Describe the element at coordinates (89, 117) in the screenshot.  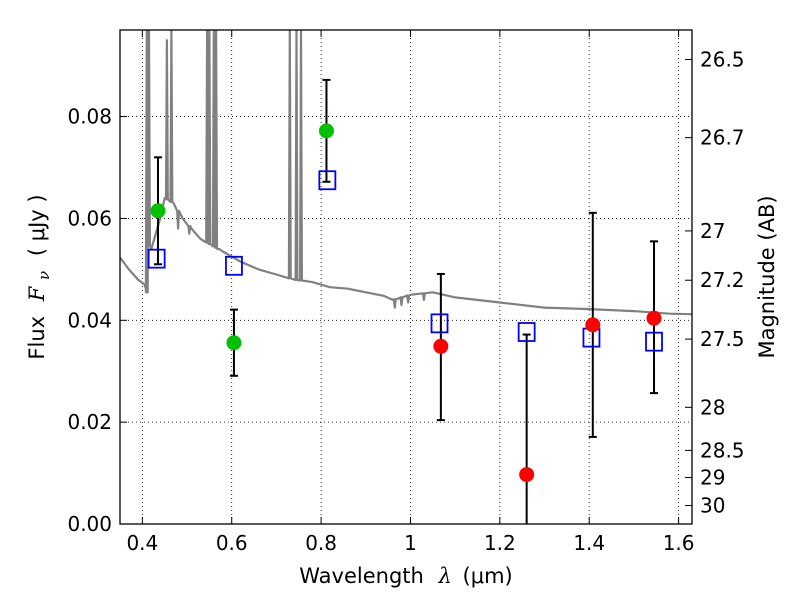
I see `y-tick-label: 0.08` at that location.